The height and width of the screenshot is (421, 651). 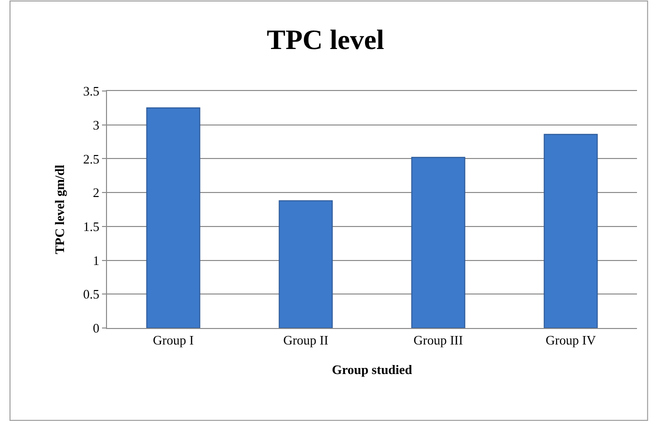 What do you see at coordinates (91, 158) in the screenshot?
I see `y-tick-label: 2.5` at bounding box center [91, 158].